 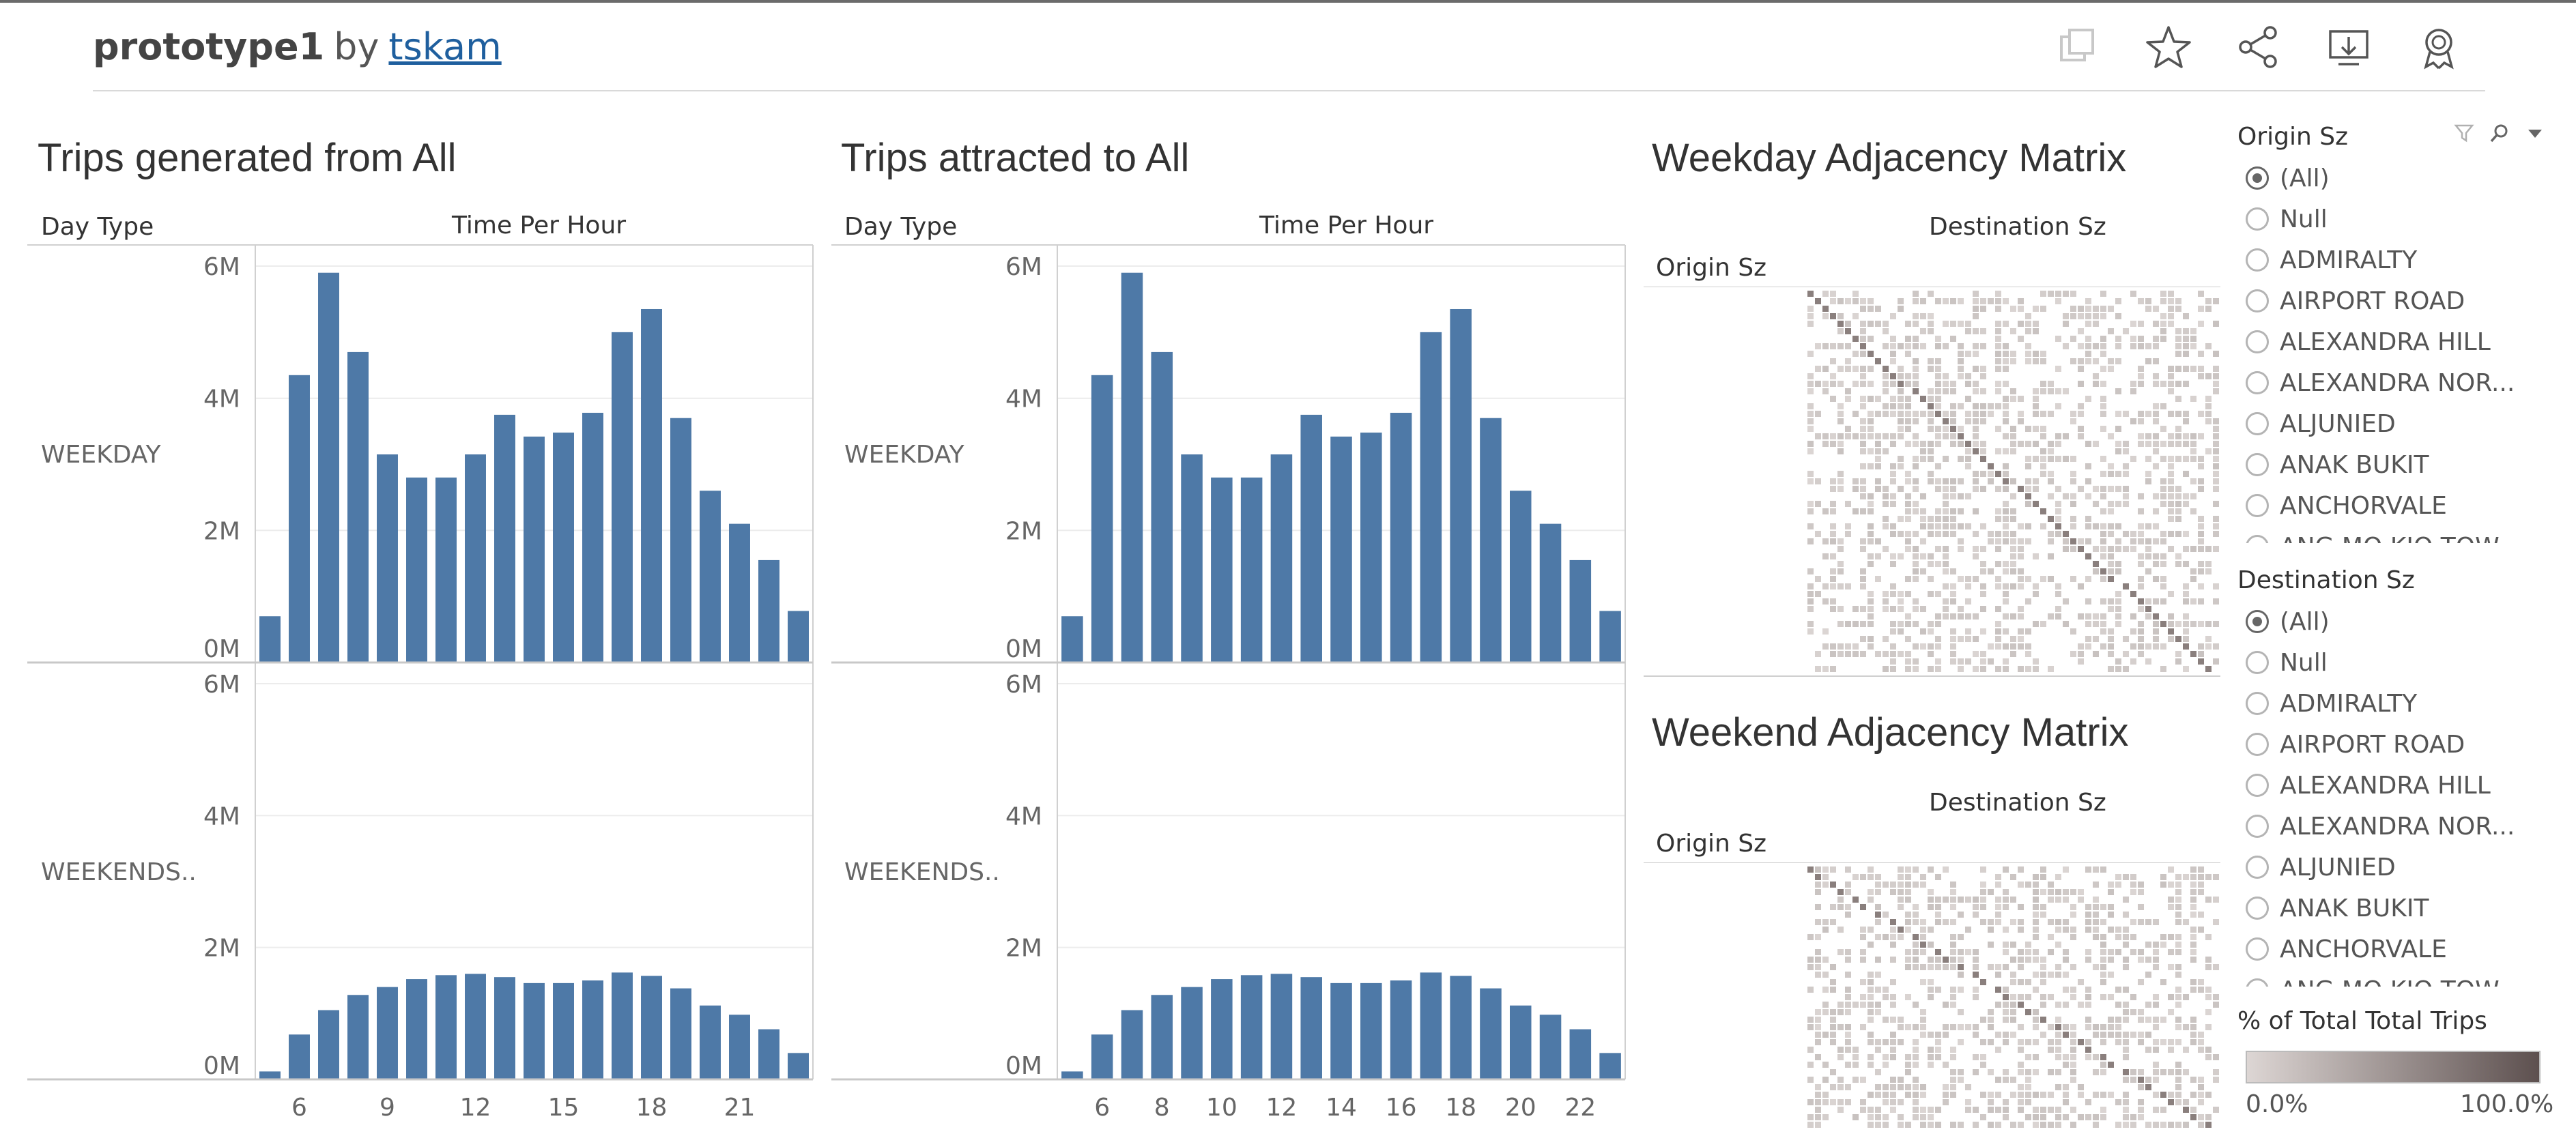 I want to click on origin-filter-option: Null, so click(x=2396, y=219).